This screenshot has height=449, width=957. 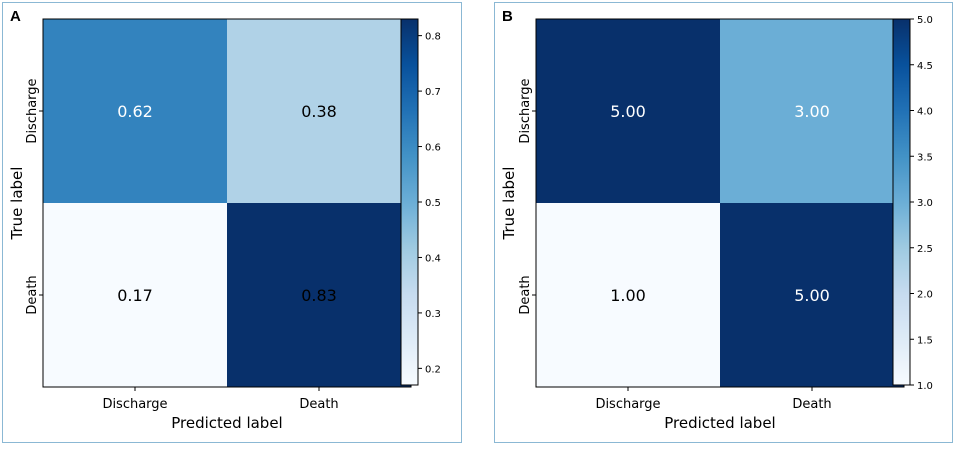 I want to click on cell-value-label: 0.38, so click(x=319, y=111).